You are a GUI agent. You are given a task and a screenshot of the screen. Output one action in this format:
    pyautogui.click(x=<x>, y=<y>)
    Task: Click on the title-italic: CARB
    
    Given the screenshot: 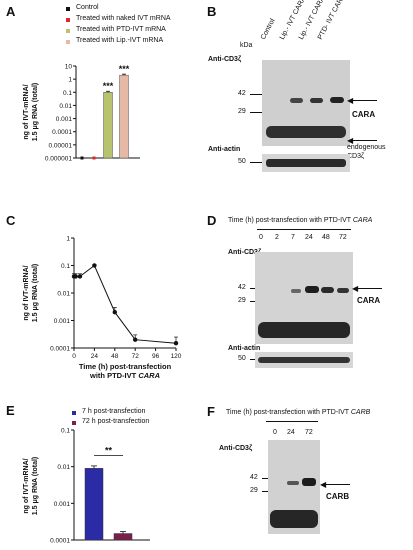 What is the action you would take?
    pyautogui.click(x=360, y=412)
    